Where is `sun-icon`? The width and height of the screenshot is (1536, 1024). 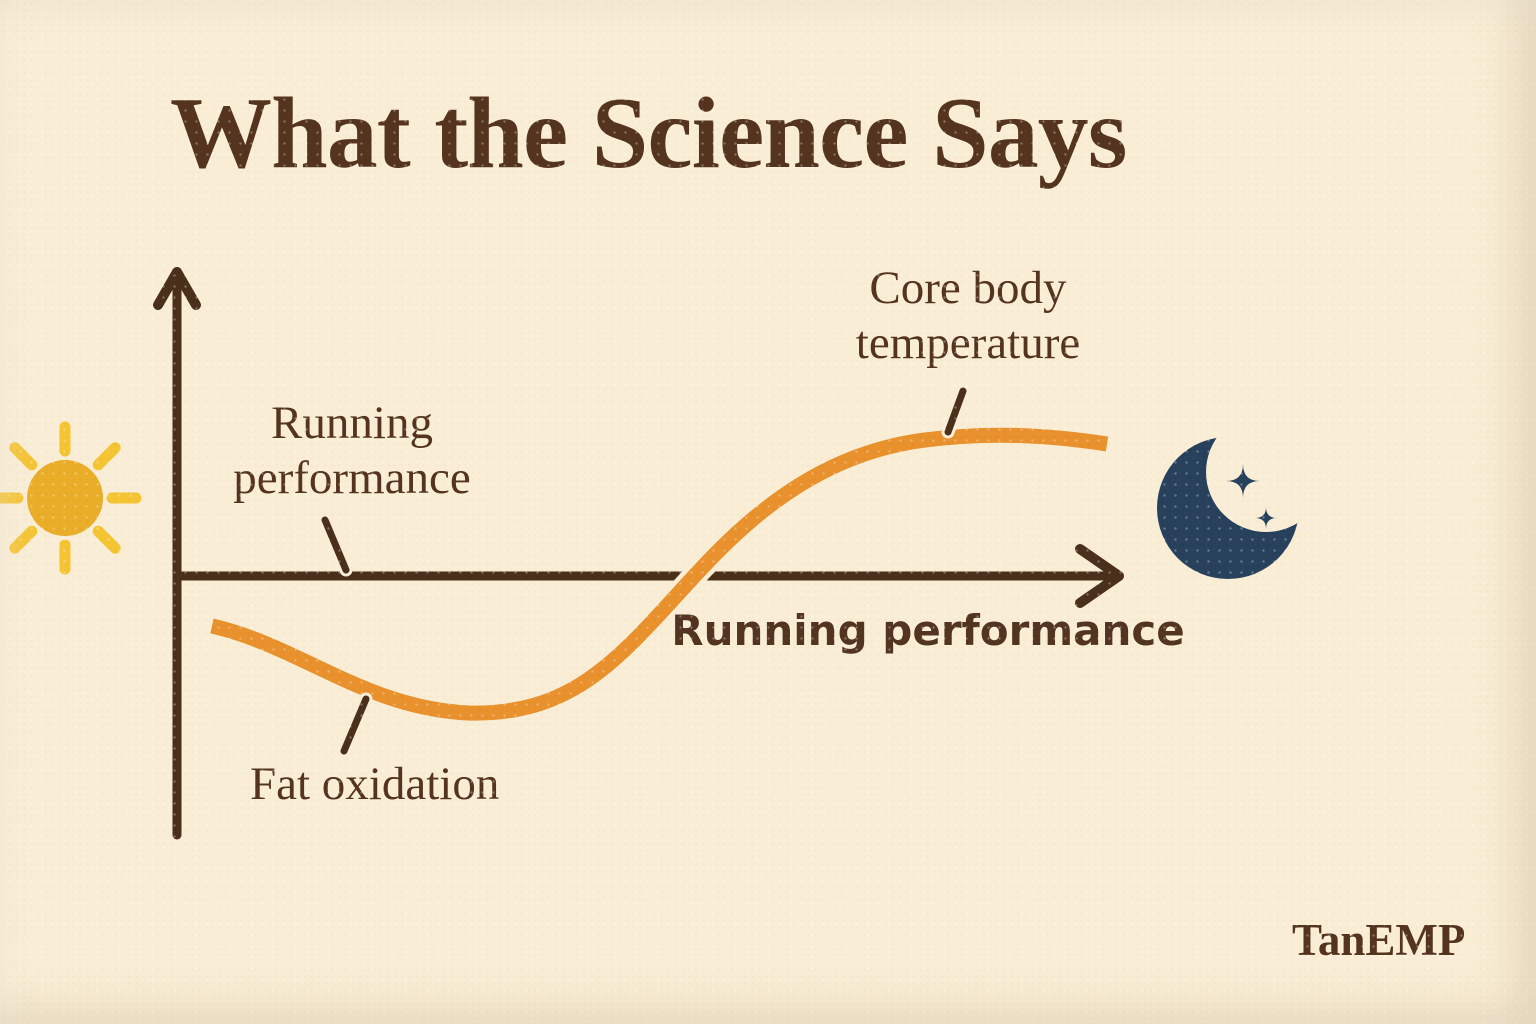
sun-icon is located at coordinates (71, 498).